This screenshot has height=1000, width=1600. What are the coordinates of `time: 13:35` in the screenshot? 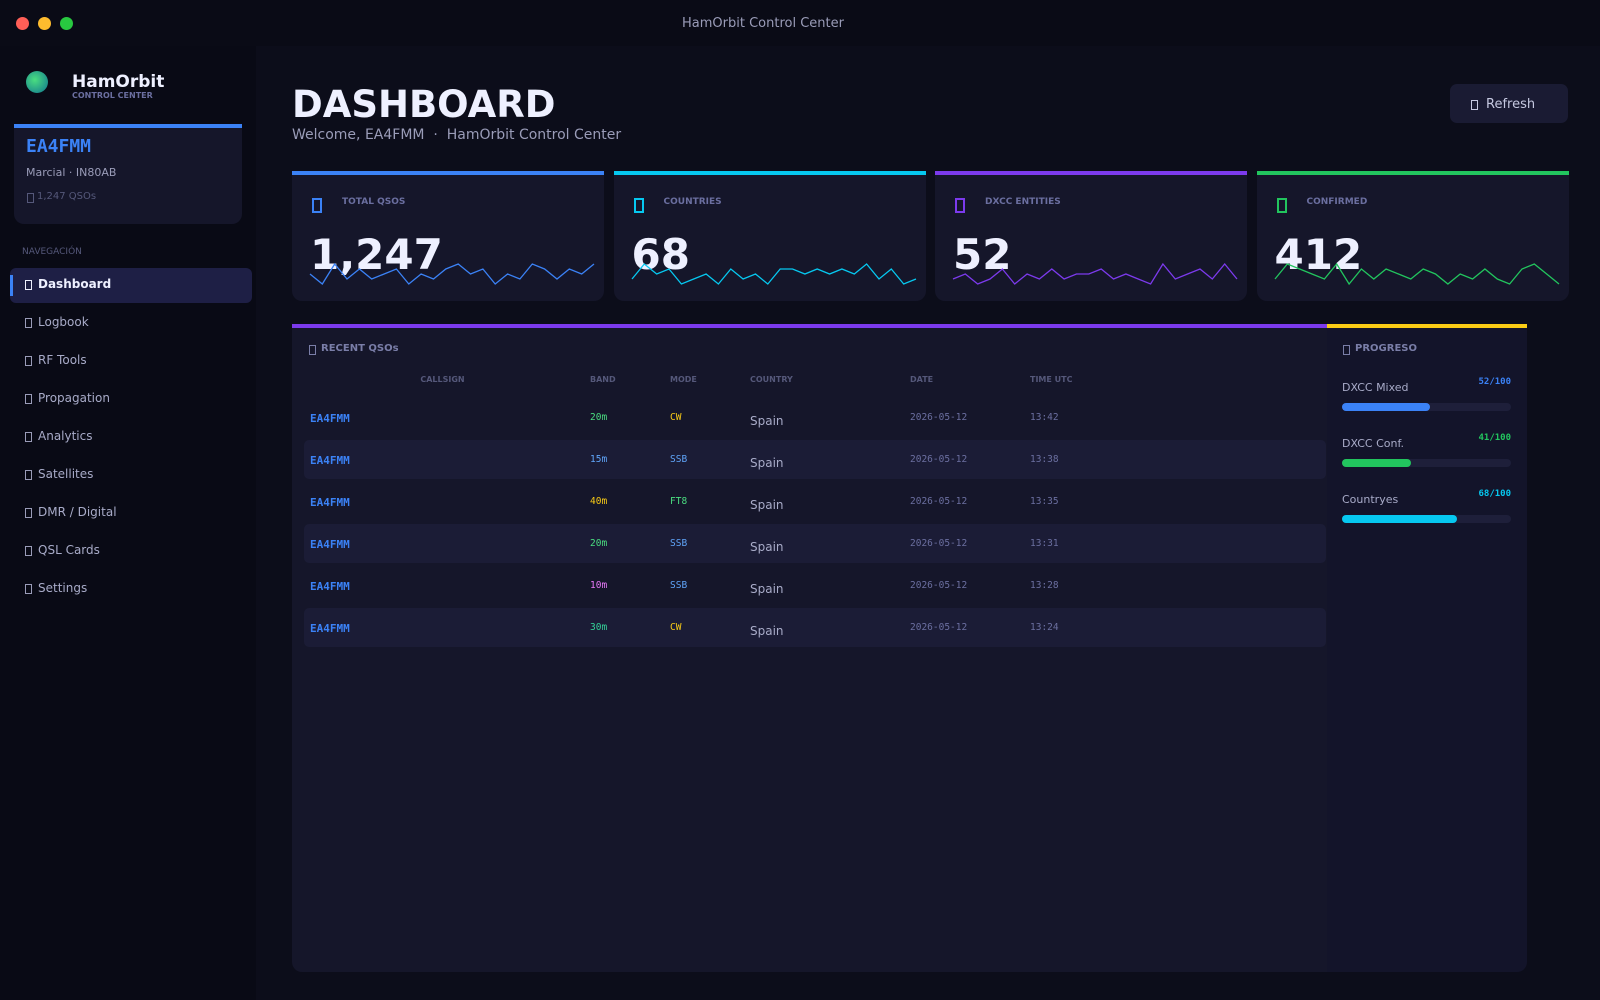 It's located at (1044, 501).